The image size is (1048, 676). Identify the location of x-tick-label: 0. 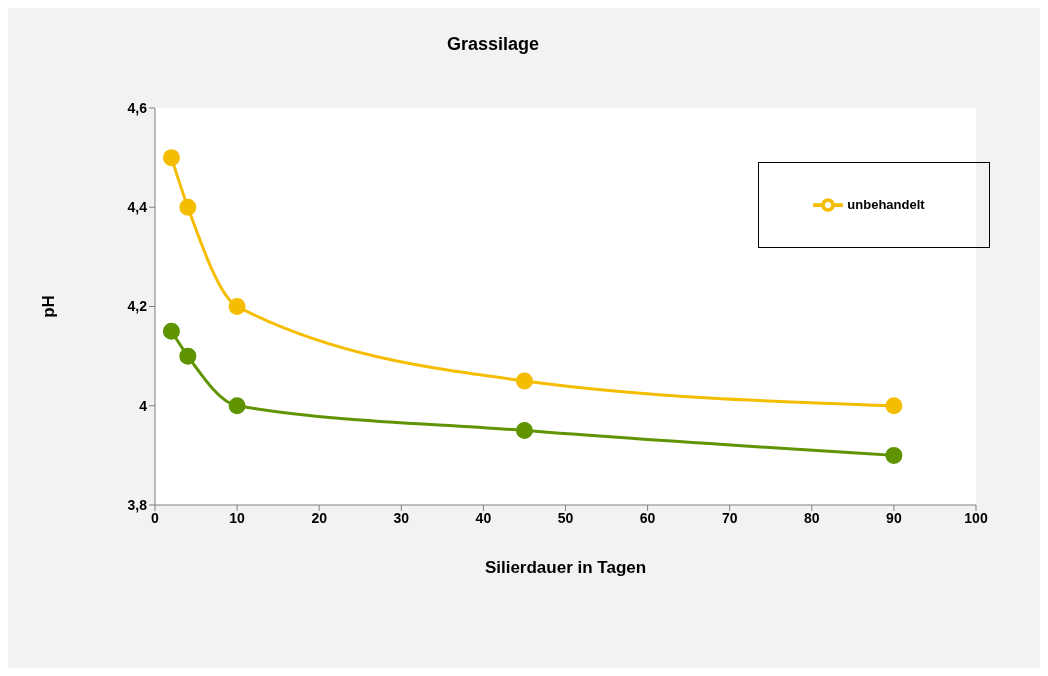
(155, 517).